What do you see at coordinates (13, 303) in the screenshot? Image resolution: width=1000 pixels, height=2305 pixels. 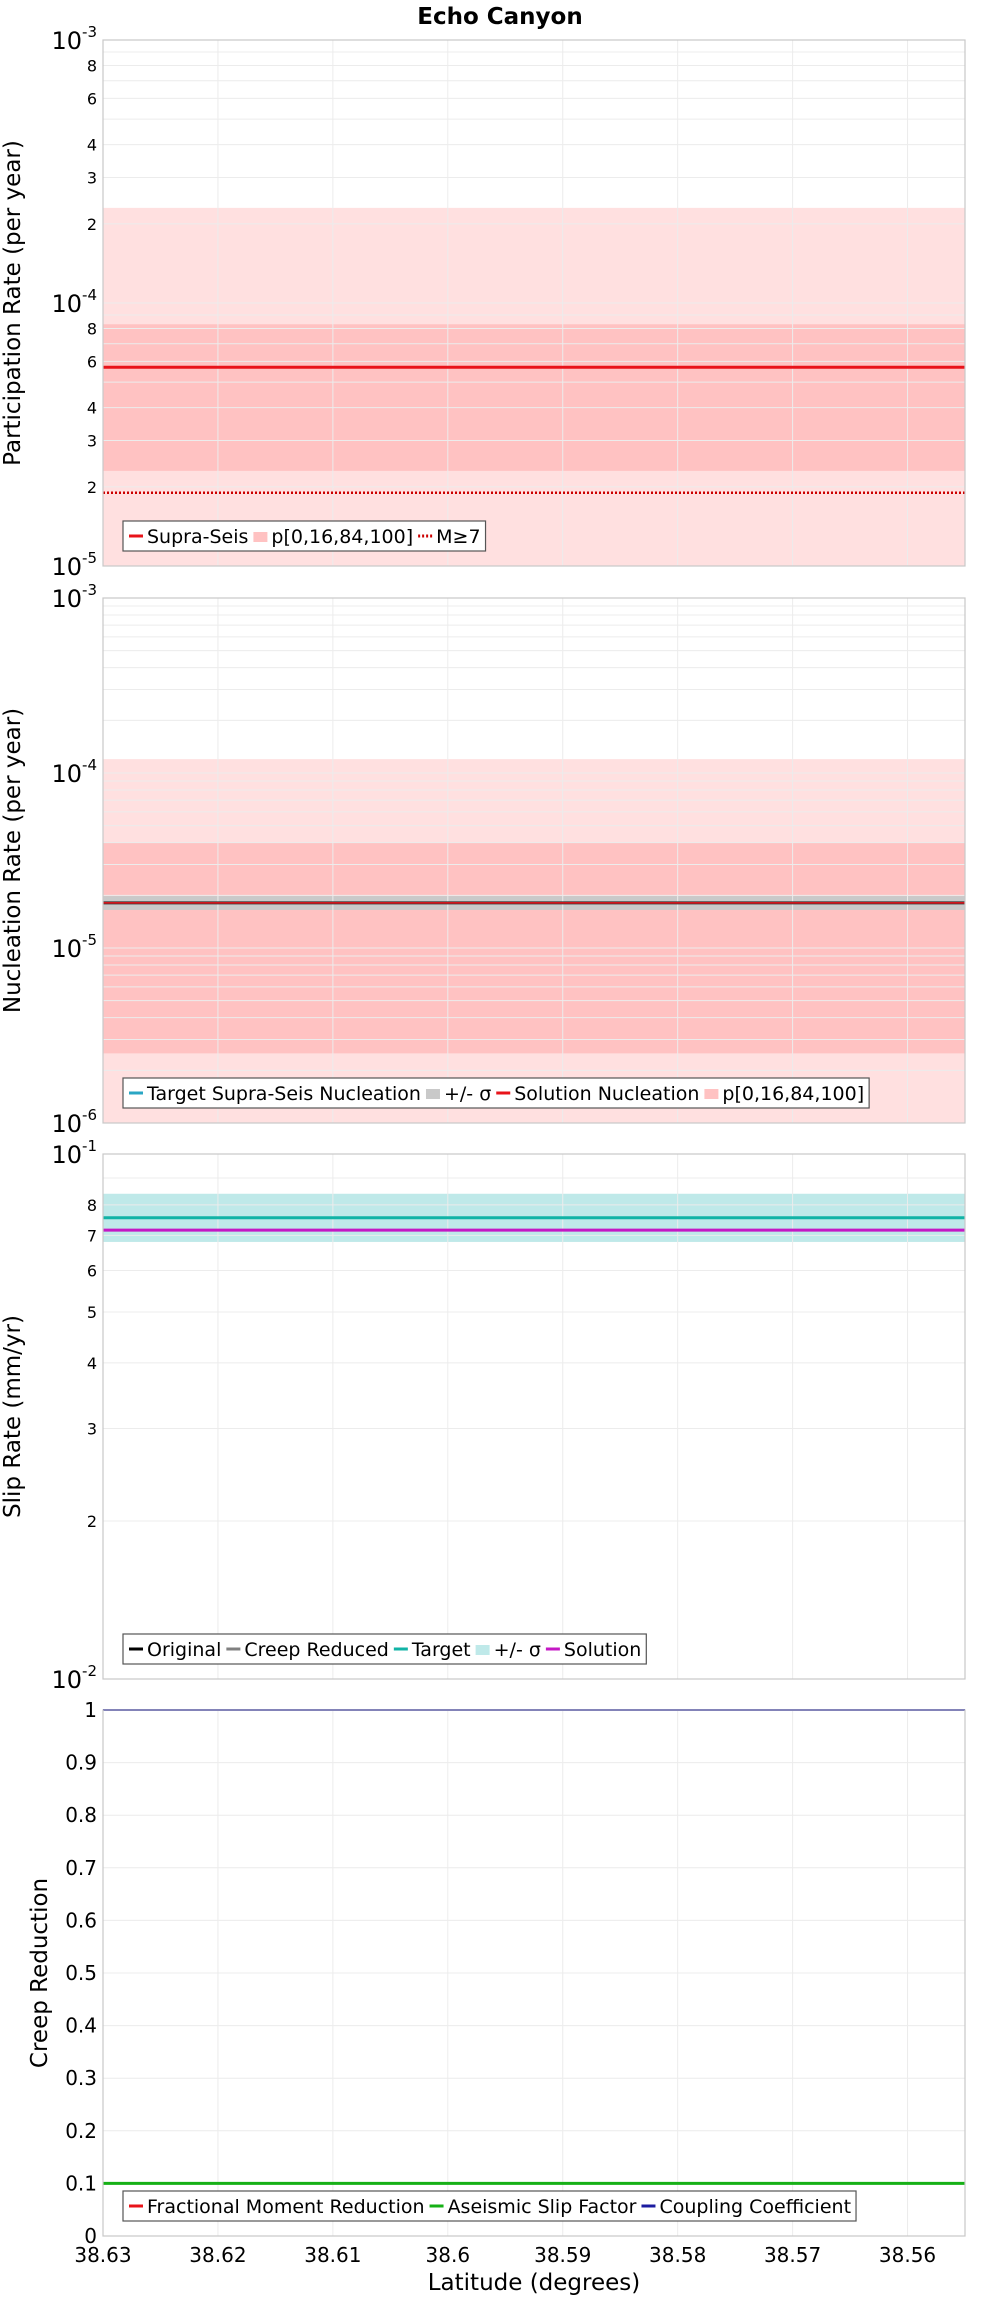 I see `y-axis-label: Participation Rate (per year)` at bounding box center [13, 303].